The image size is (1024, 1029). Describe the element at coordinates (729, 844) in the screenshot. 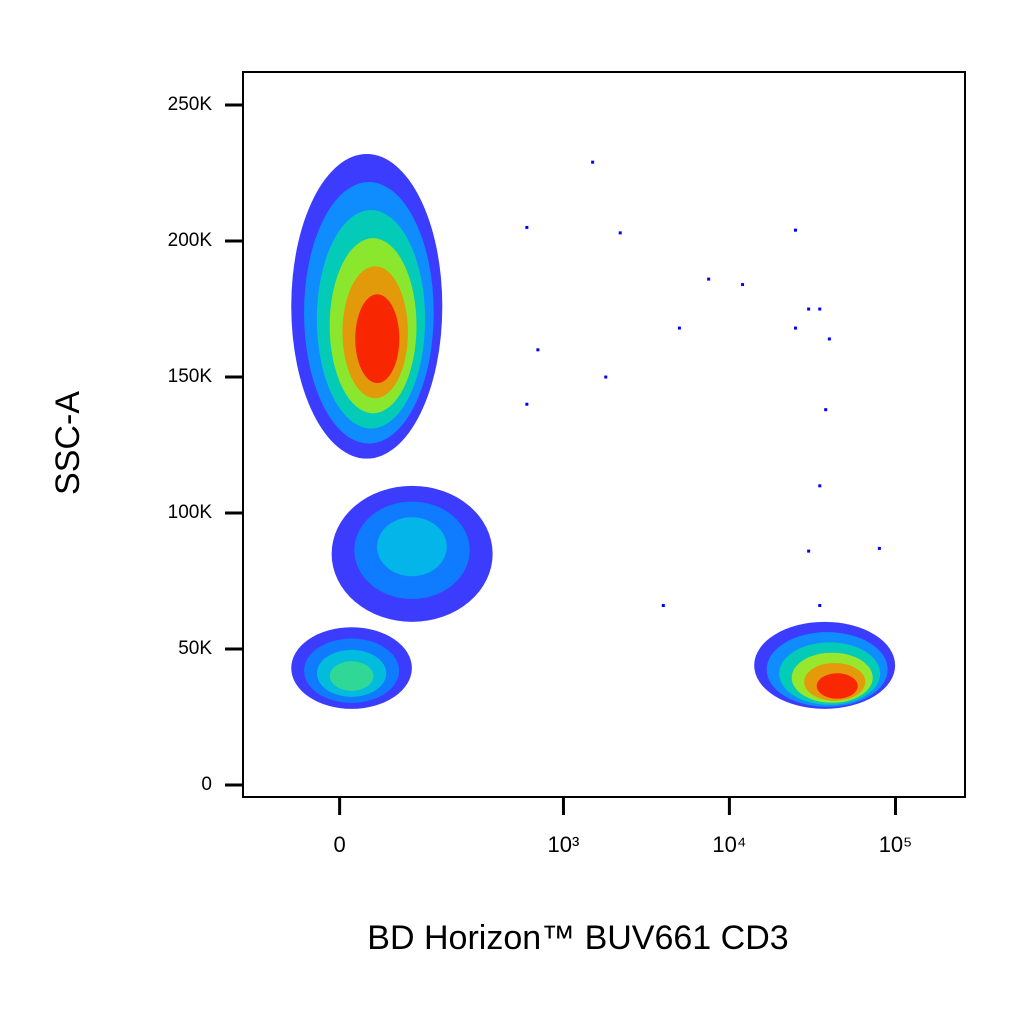

I see `x-tick-label: 10⁴` at that location.